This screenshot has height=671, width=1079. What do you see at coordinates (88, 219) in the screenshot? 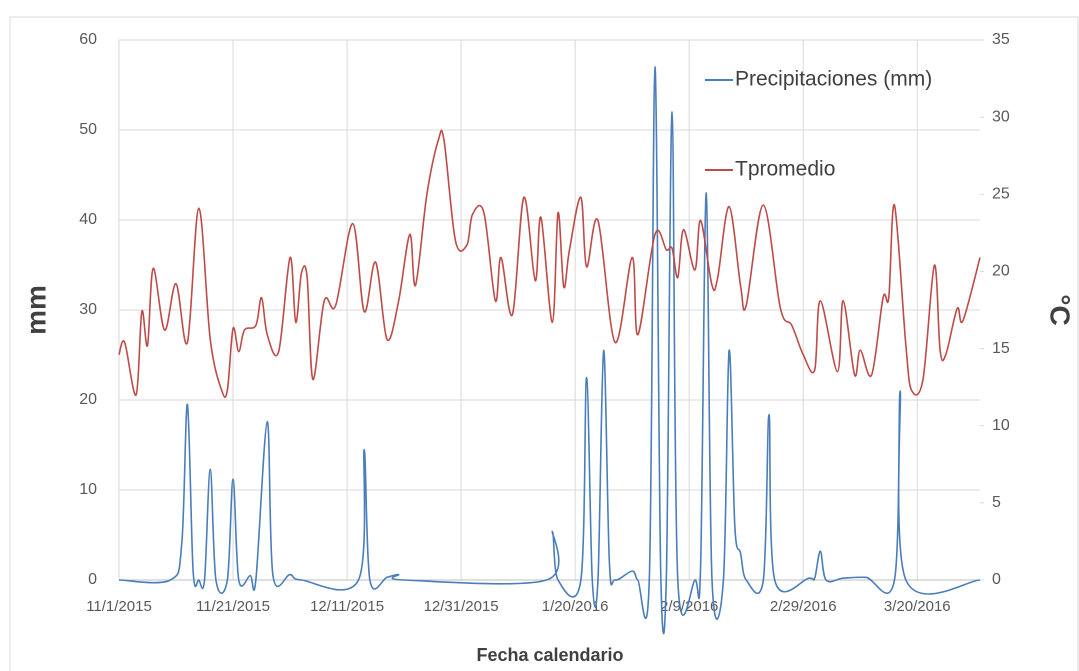
I see `y-tick-label: 40` at bounding box center [88, 219].